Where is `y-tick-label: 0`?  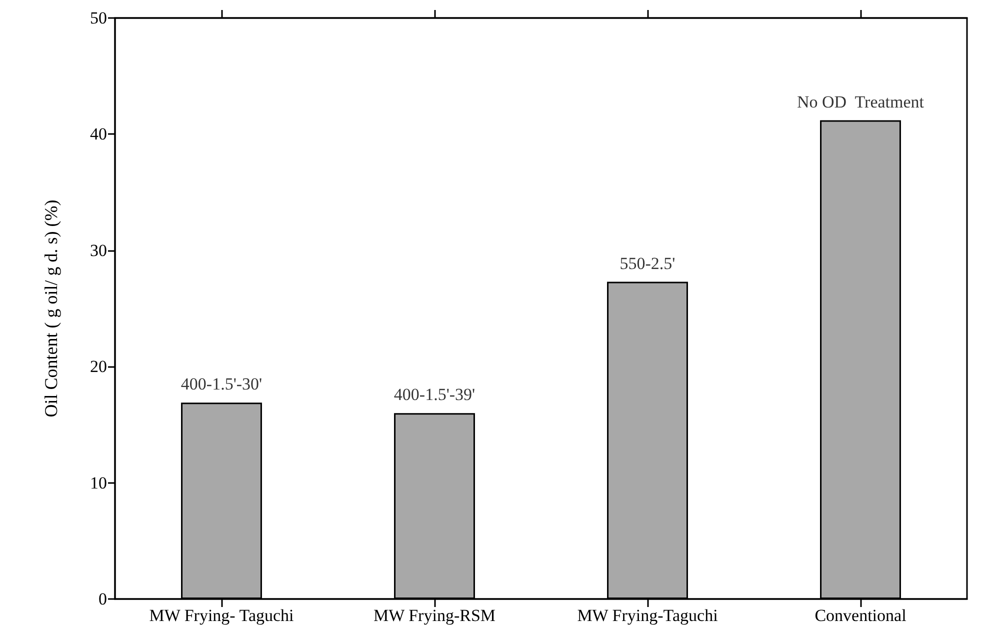
y-tick-label: 0 is located at coordinates (102, 599).